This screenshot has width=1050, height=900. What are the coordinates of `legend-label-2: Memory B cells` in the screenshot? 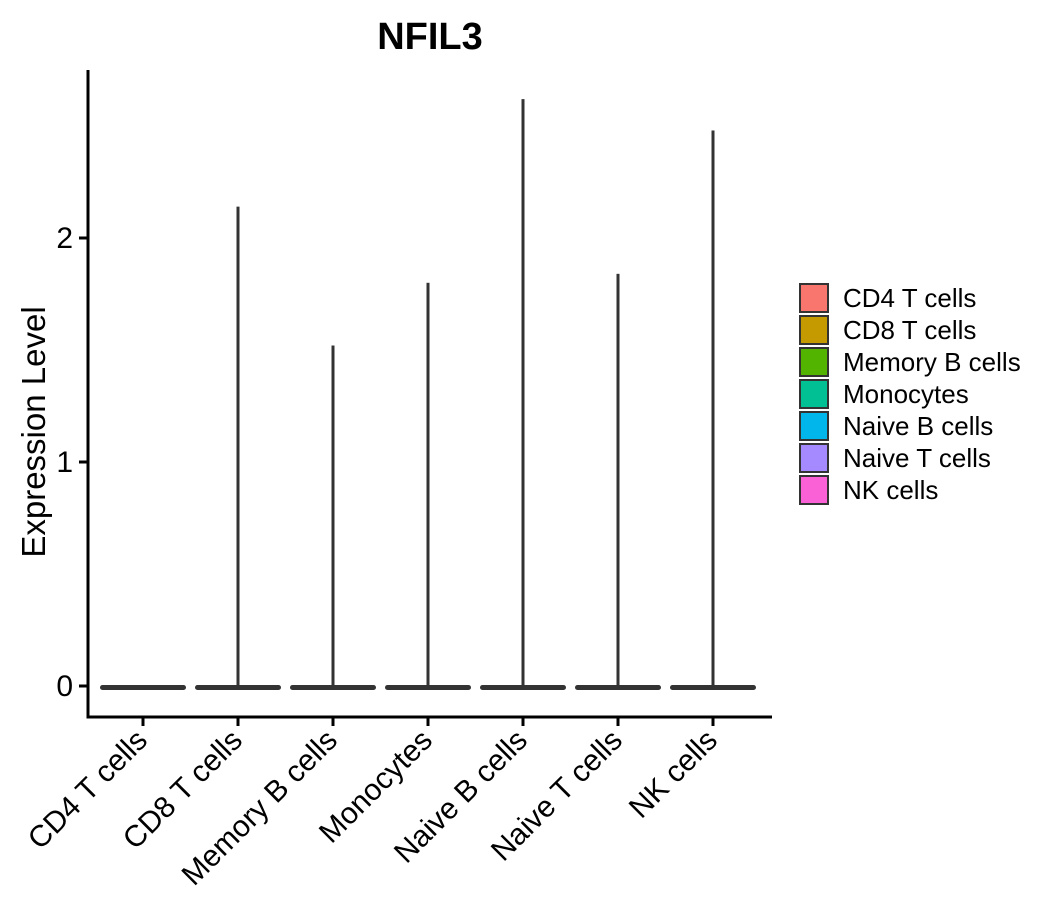 It's located at (932, 362).